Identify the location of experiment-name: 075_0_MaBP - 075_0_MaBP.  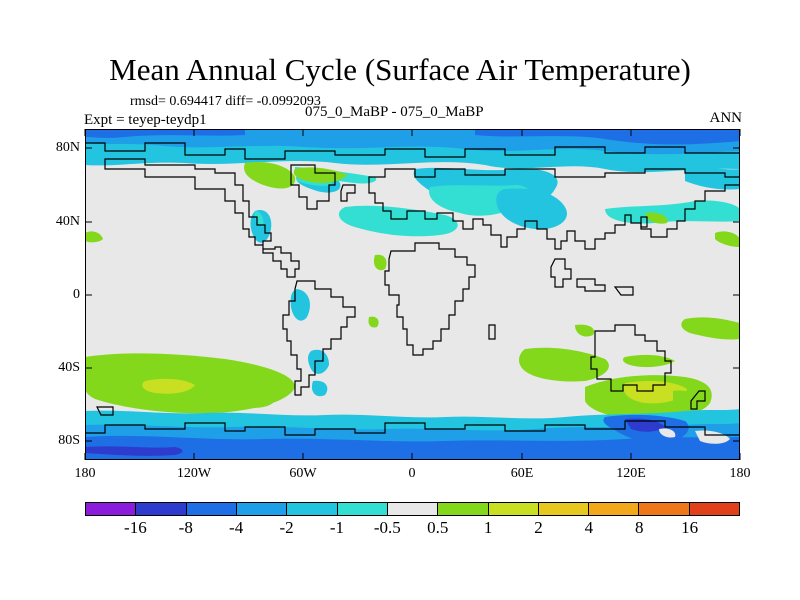
(394, 112).